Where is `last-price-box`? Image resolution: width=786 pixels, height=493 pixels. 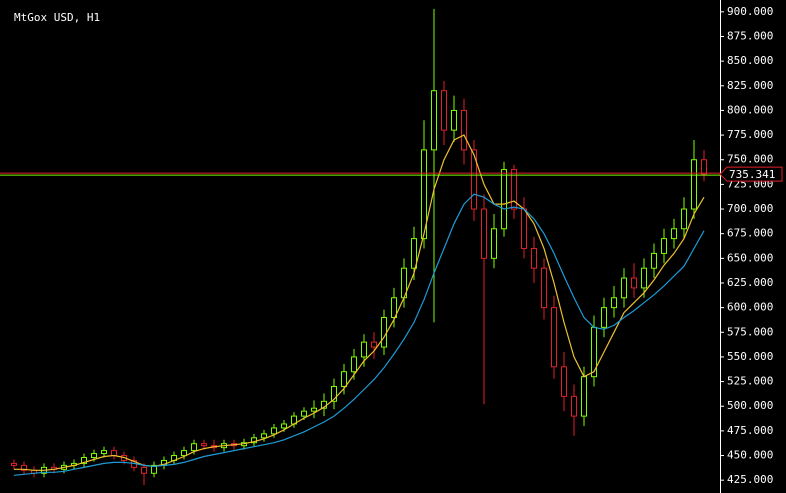
last-price-box is located at coordinates (751, 174).